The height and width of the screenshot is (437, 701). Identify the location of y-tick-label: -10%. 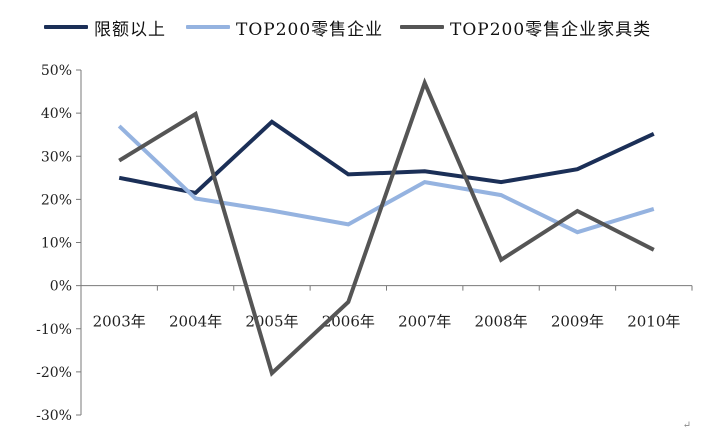
(54, 330).